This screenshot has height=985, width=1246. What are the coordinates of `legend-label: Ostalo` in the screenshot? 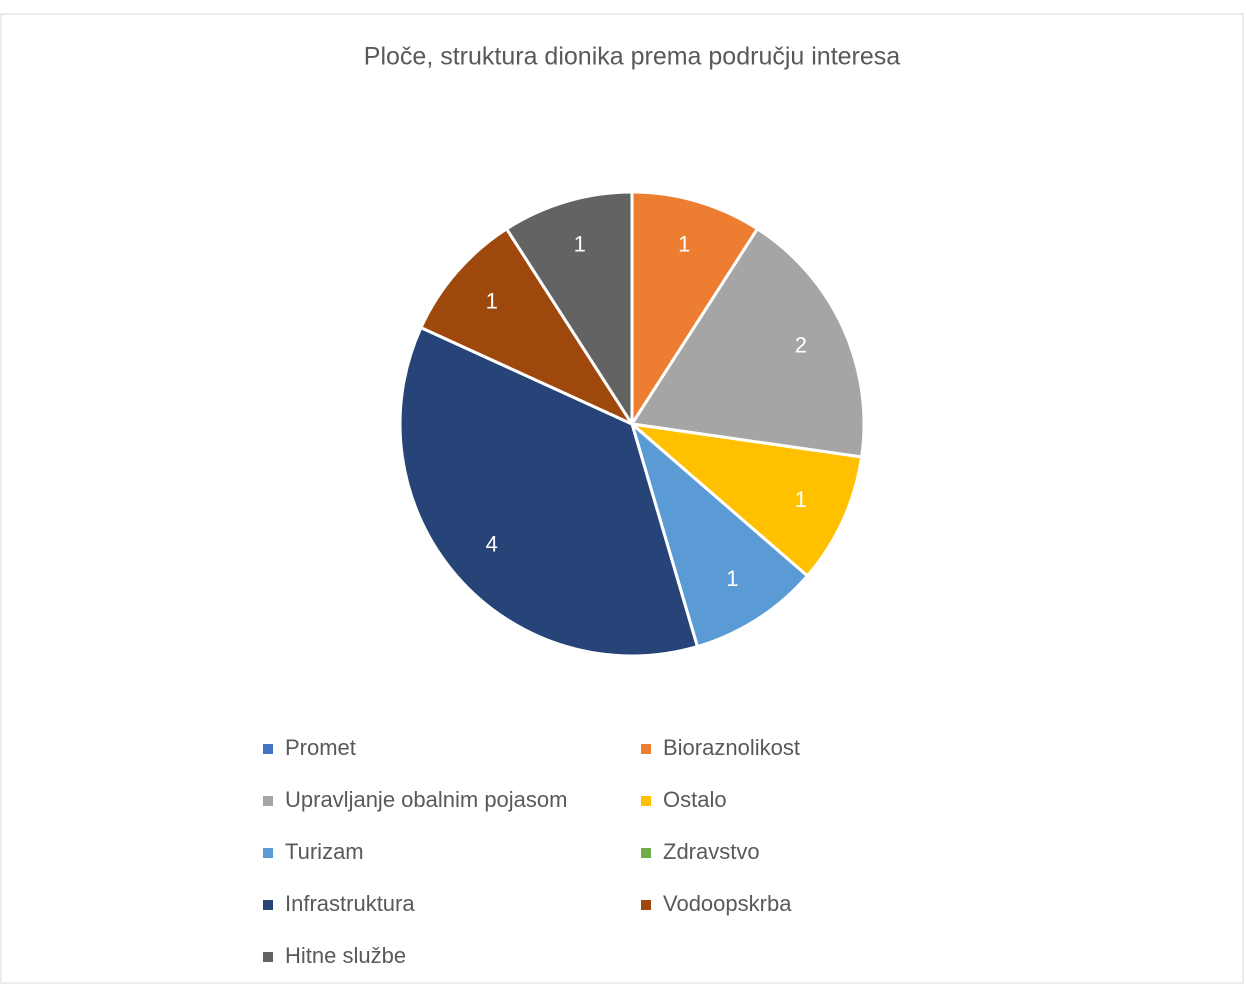 It's located at (695, 799).